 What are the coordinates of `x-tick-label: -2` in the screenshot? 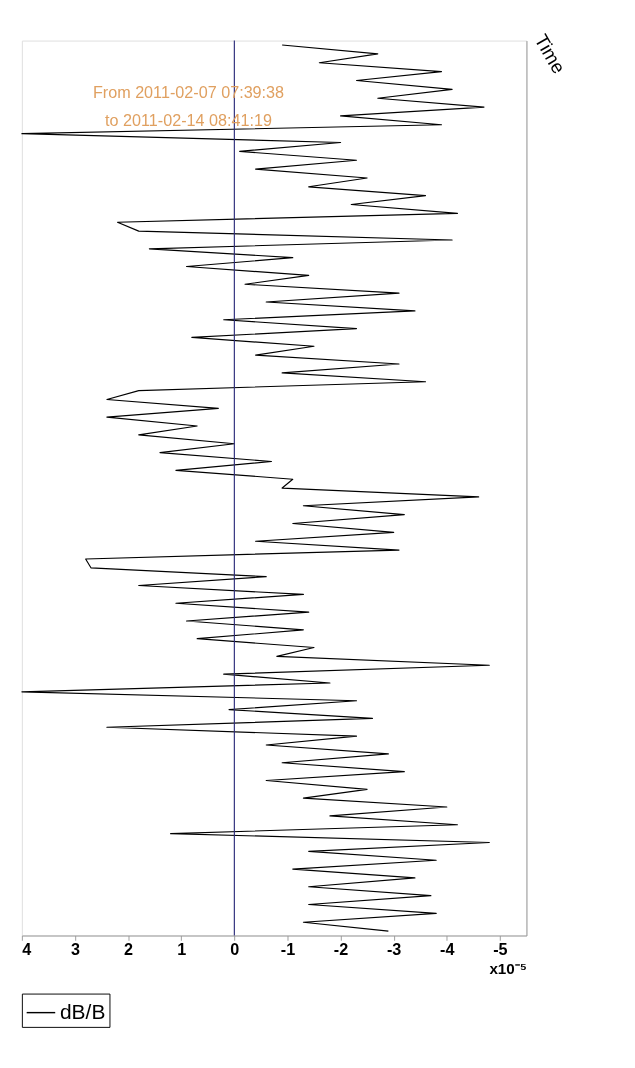 It's located at (341, 949).